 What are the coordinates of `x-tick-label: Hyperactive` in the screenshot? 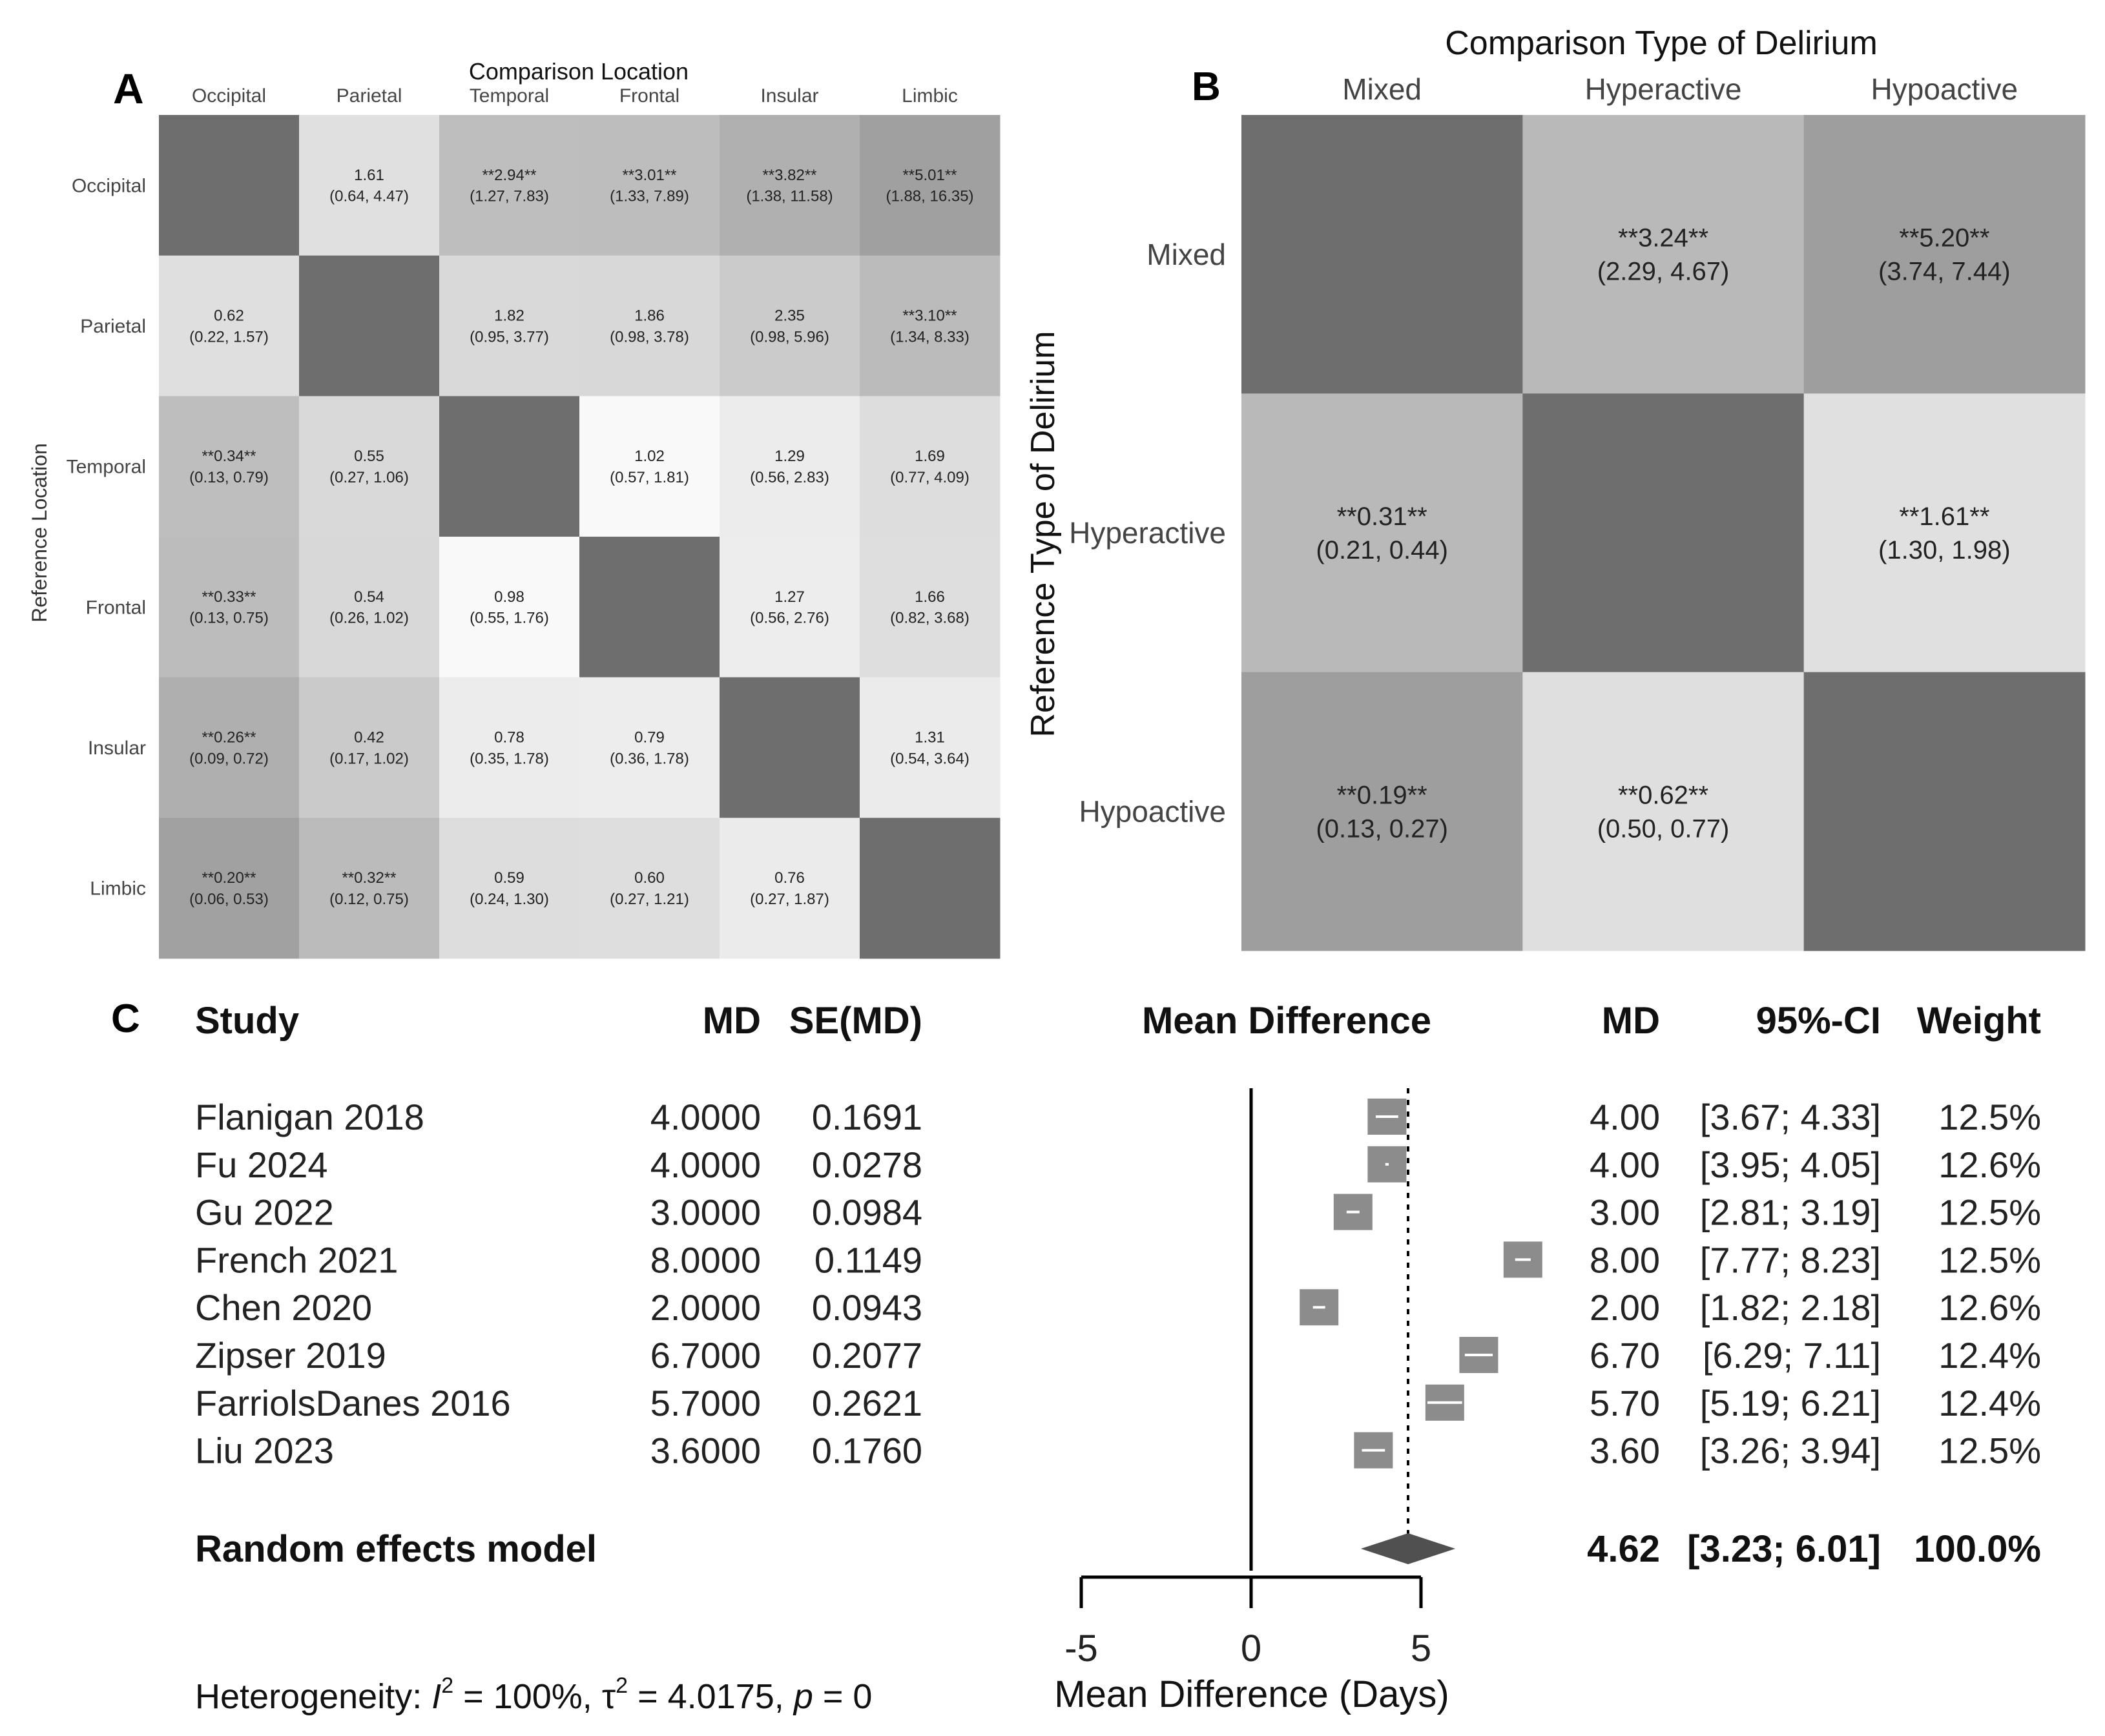 It's located at (1663, 89).